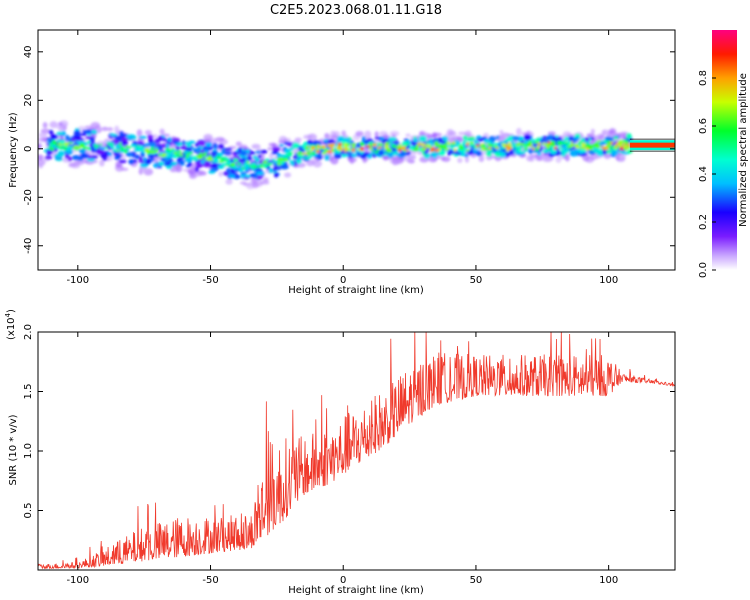 The width and height of the screenshot is (750, 600). Describe the element at coordinates (28, 51) in the screenshot. I see `spectrogram-y-tick-label: 40` at that location.